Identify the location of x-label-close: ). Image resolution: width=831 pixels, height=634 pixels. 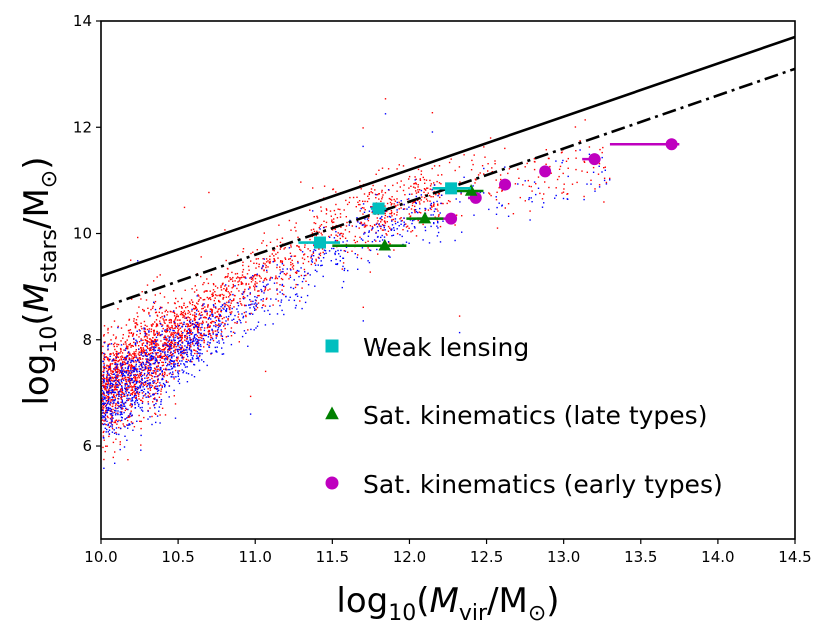
(552, 601).